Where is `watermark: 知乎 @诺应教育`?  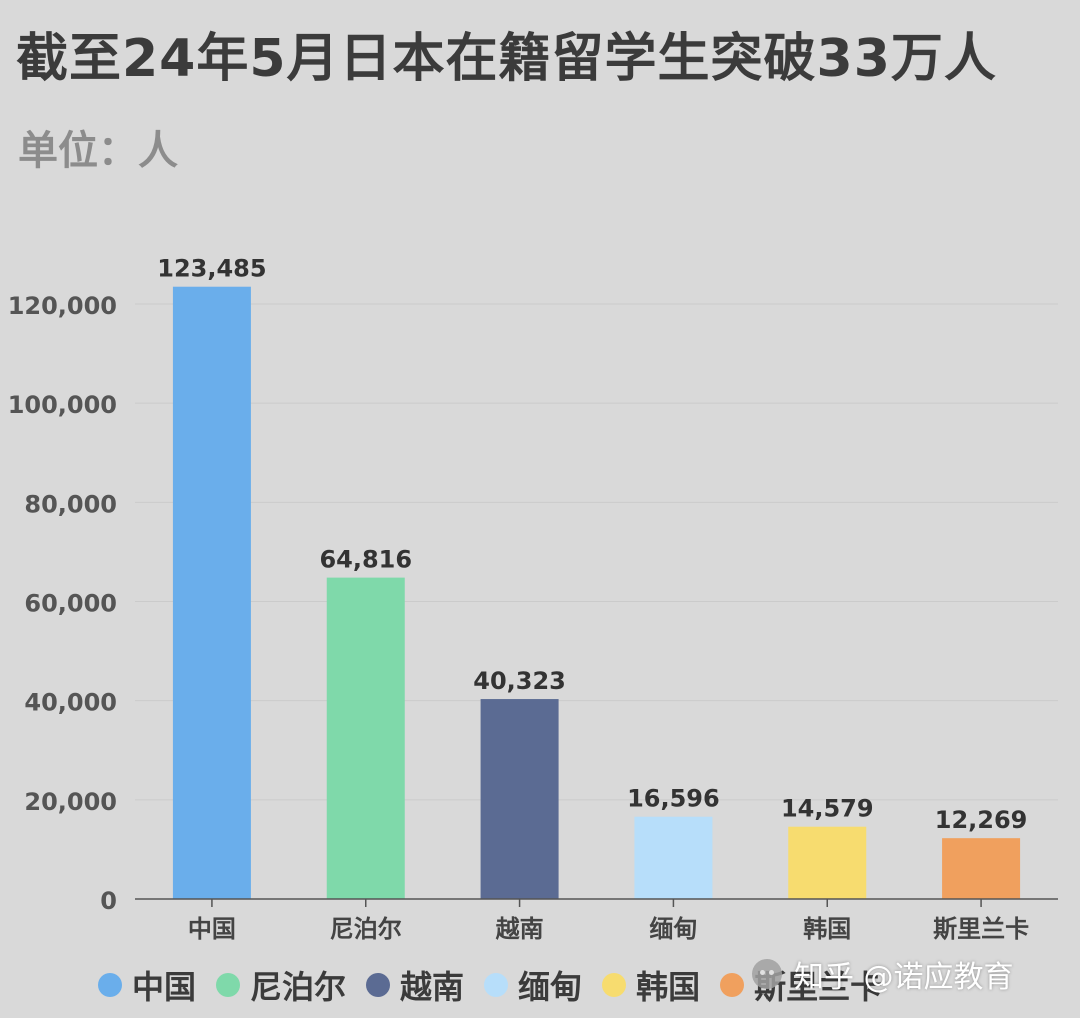
watermark: 知乎 @诺应教育 is located at coordinates (883, 974).